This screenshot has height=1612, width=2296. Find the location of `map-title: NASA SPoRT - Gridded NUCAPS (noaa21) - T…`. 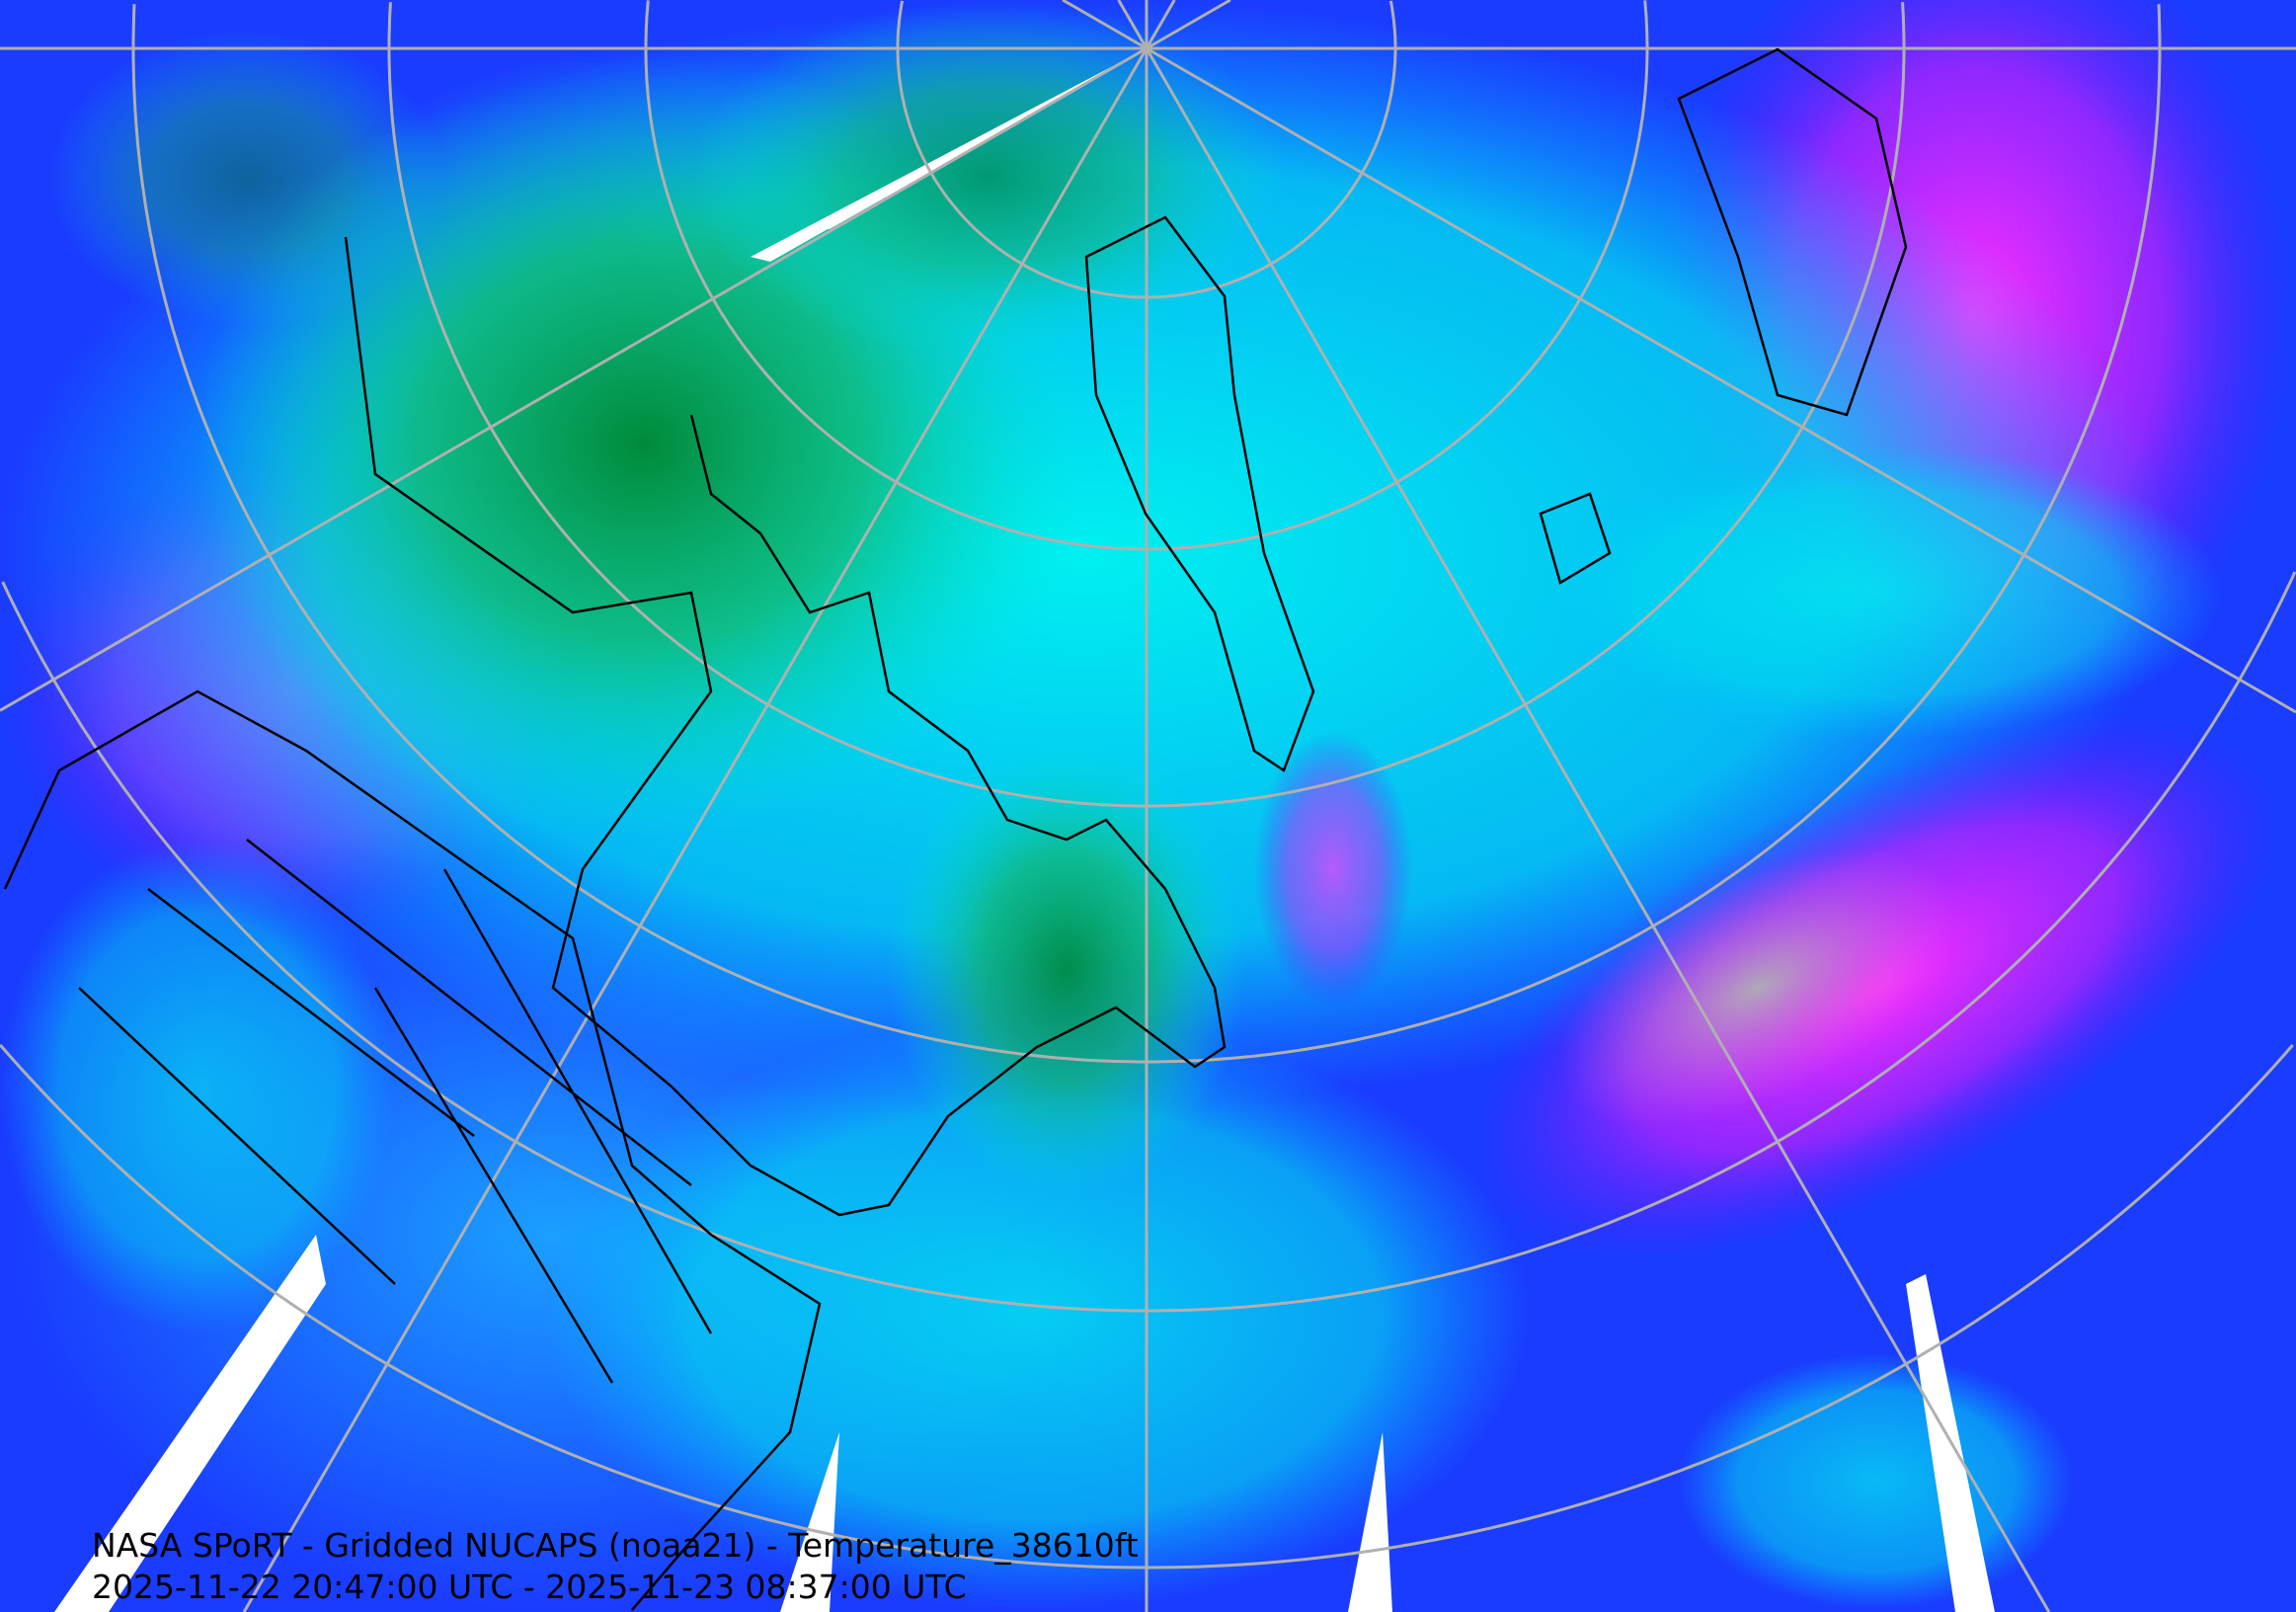

map-title: NASA SPoRT - Gridded NUCAPS (noaa21) - T… is located at coordinates (616, 1546).